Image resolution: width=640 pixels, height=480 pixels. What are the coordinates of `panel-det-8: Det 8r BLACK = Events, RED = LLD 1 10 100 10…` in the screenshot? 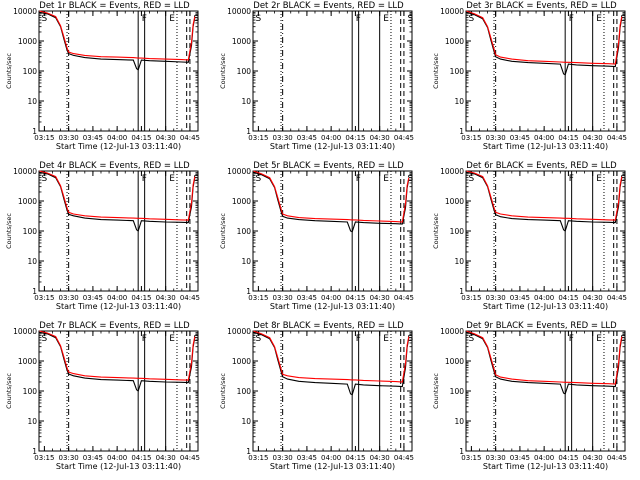 It's located at (316, 396).